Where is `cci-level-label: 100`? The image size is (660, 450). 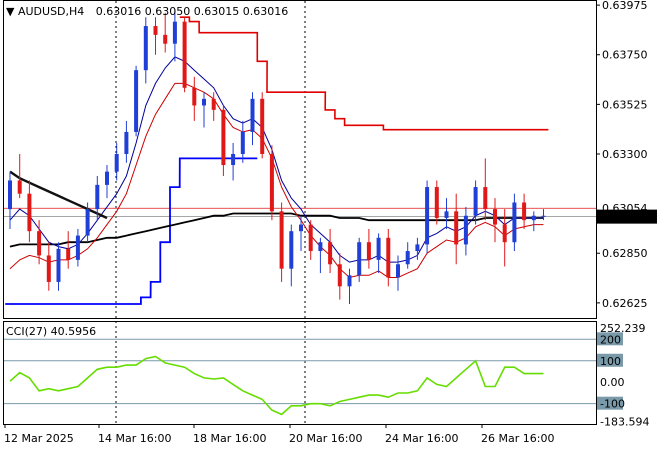 cci-level-label: 100 is located at coordinates (610, 361).